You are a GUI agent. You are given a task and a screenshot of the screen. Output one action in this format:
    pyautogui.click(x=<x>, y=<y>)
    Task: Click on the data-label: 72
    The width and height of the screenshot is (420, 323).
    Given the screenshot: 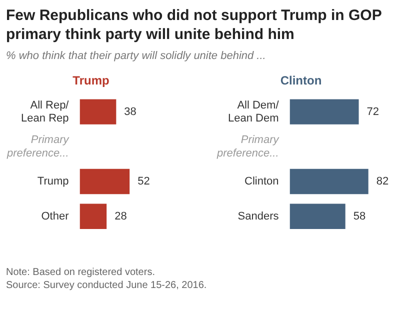 What is the action you would take?
    pyautogui.click(x=373, y=112)
    